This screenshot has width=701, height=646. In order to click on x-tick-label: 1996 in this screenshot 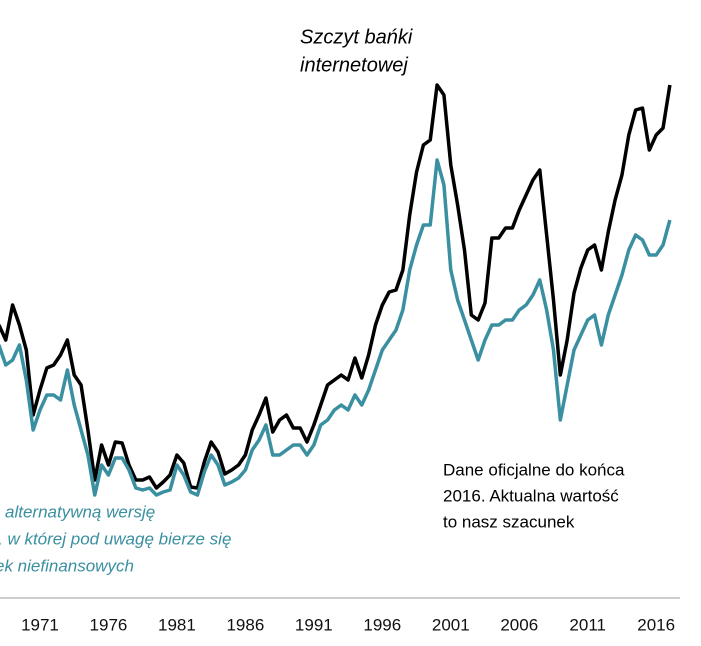, I will do `click(382, 624)`.